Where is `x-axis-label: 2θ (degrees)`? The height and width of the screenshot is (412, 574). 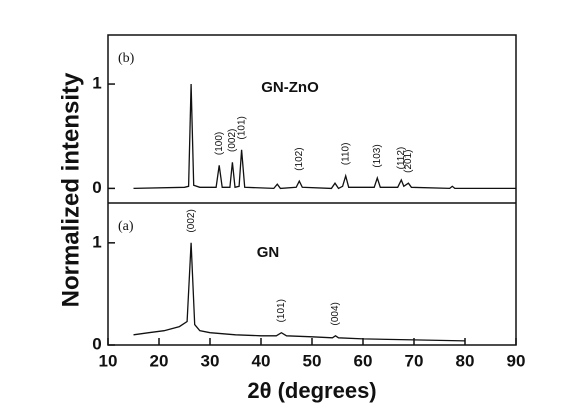 x-axis-label: 2θ (degrees) is located at coordinates (311, 390).